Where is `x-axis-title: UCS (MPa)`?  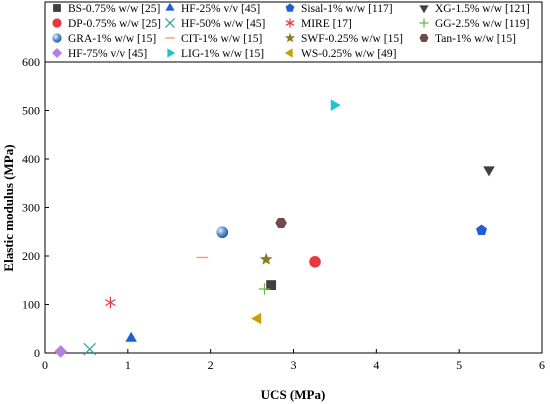
x-axis-title: UCS (MPa) is located at coordinates (293, 394).